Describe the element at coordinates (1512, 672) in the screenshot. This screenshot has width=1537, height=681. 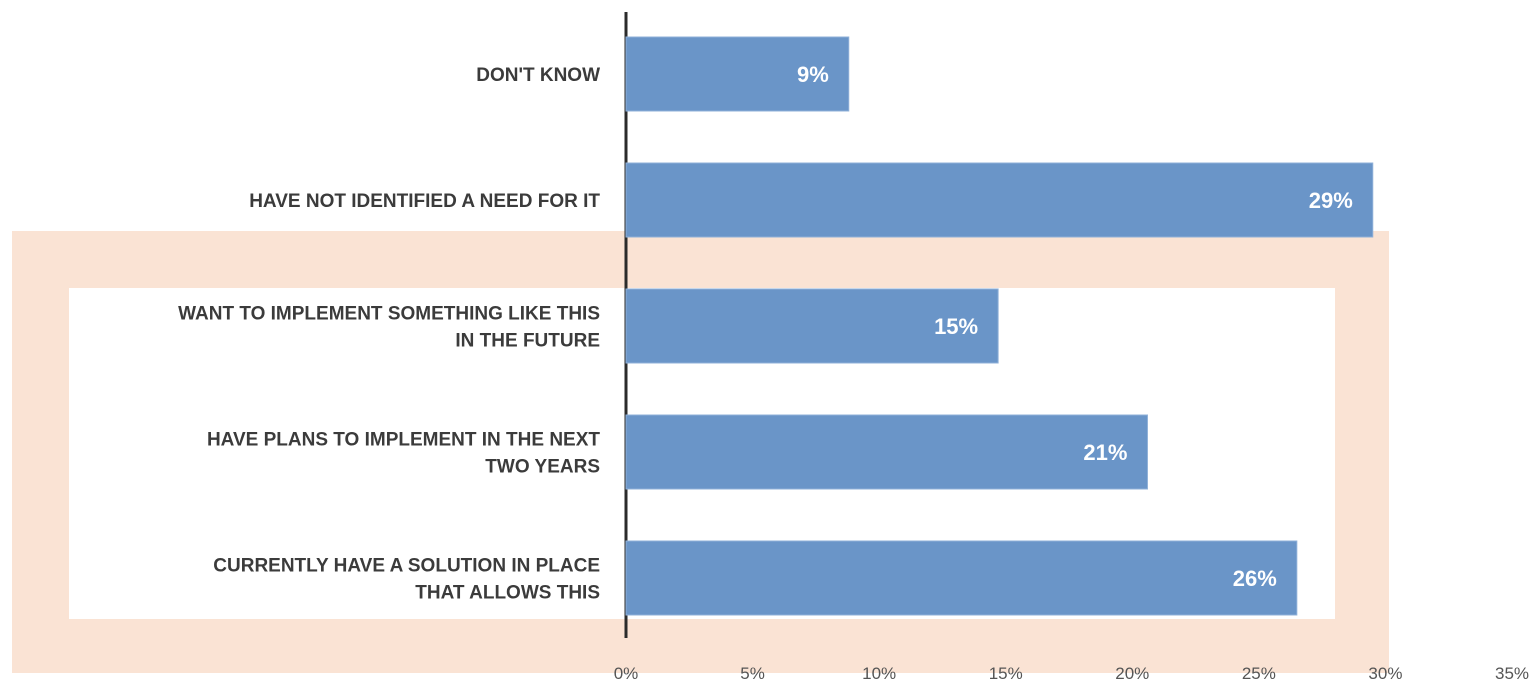
I see `x-tick-label: 35%` at that location.